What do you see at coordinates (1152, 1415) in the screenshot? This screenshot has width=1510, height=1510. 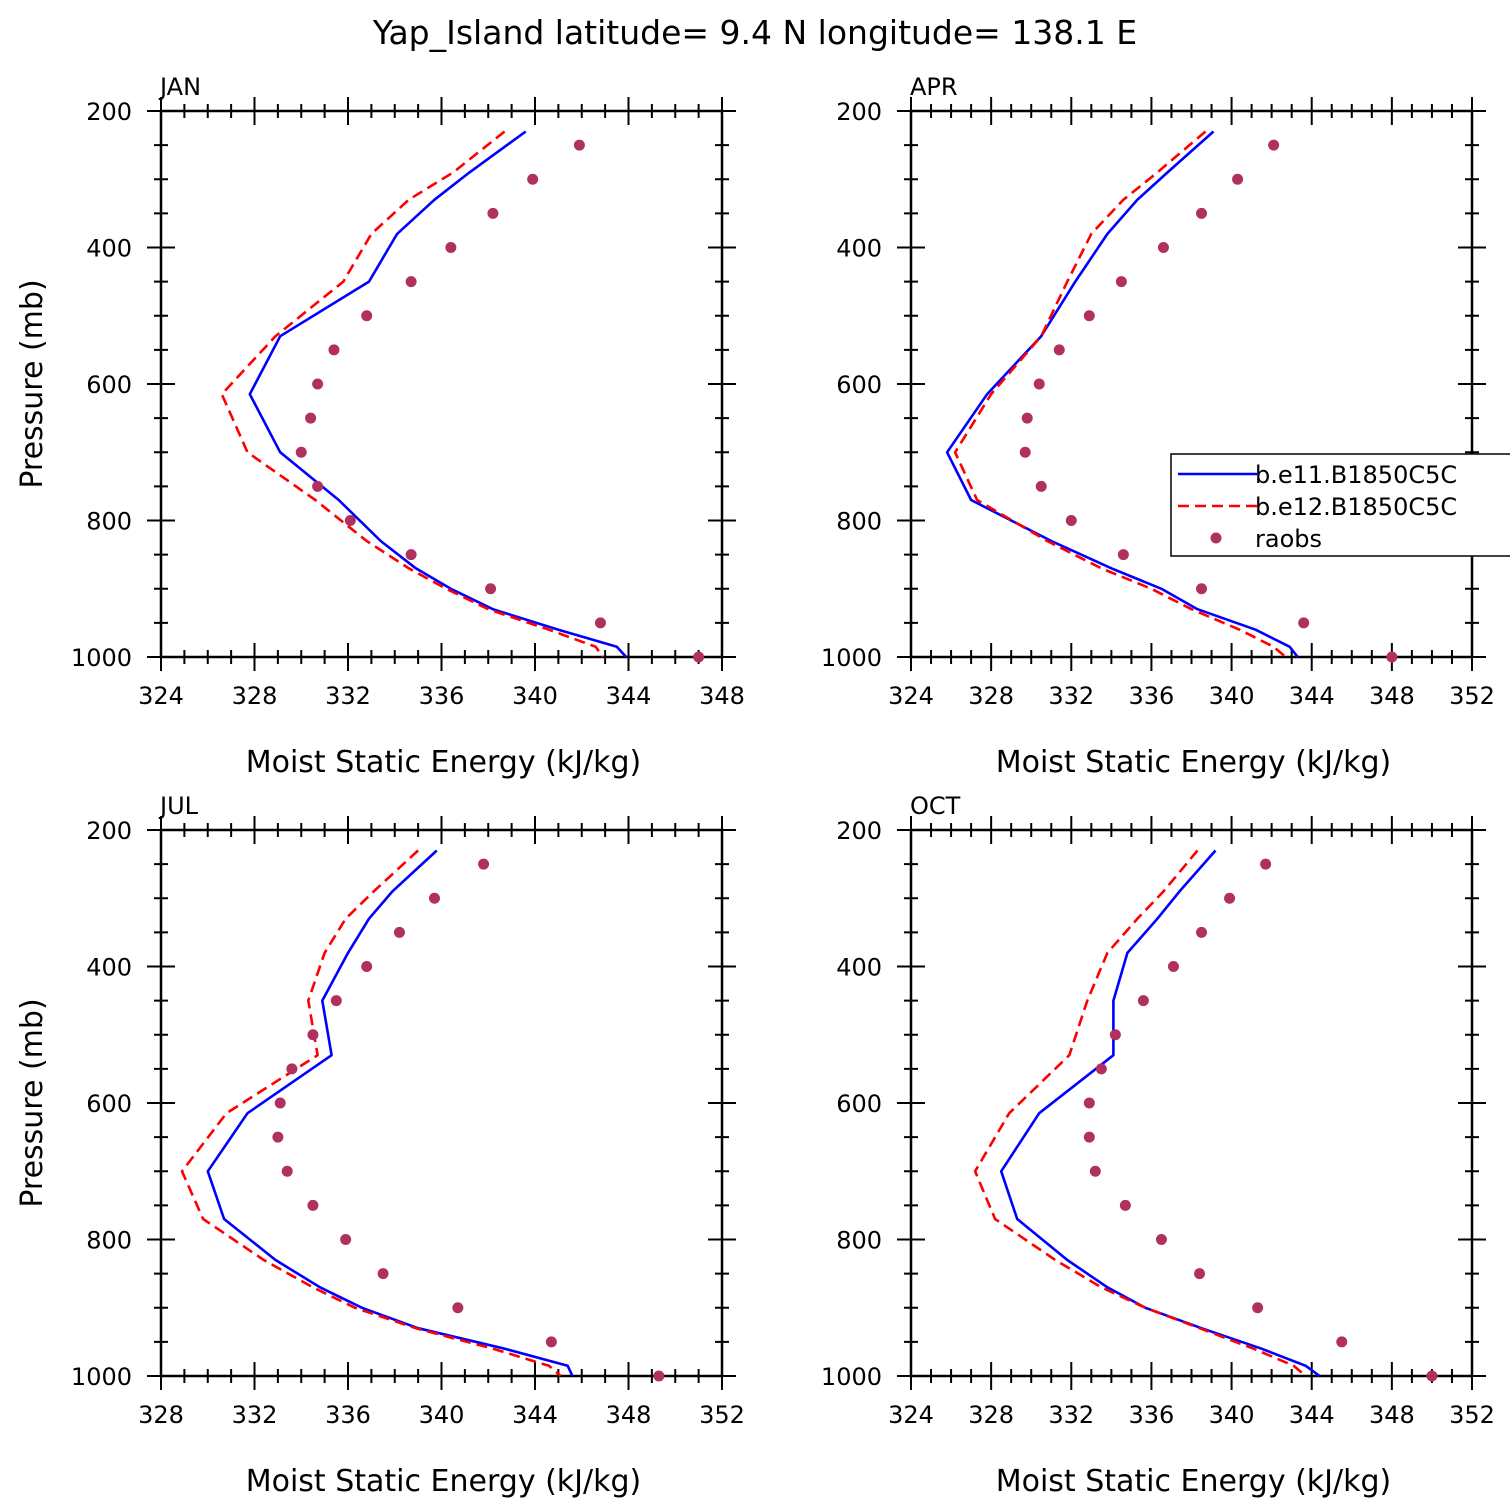 I see `x-tick-label: 336` at bounding box center [1152, 1415].